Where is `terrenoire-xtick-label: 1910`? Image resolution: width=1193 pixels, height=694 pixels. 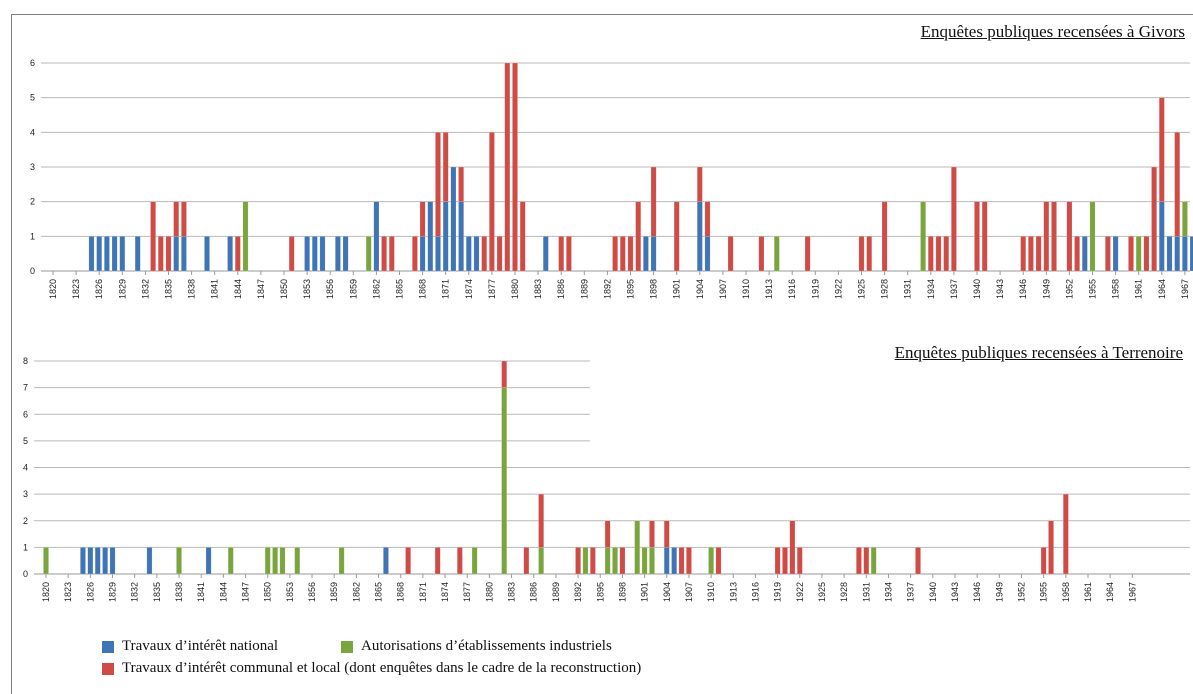 terrenoire-xtick-label: 1910 is located at coordinates (711, 592).